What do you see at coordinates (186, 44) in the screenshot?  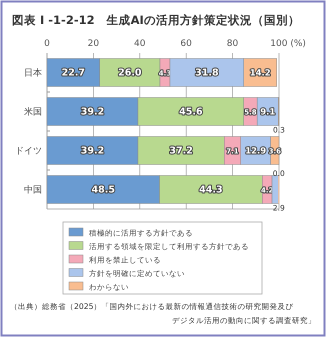 I see `x-tick-label: 60` at bounding box center [186, 44].